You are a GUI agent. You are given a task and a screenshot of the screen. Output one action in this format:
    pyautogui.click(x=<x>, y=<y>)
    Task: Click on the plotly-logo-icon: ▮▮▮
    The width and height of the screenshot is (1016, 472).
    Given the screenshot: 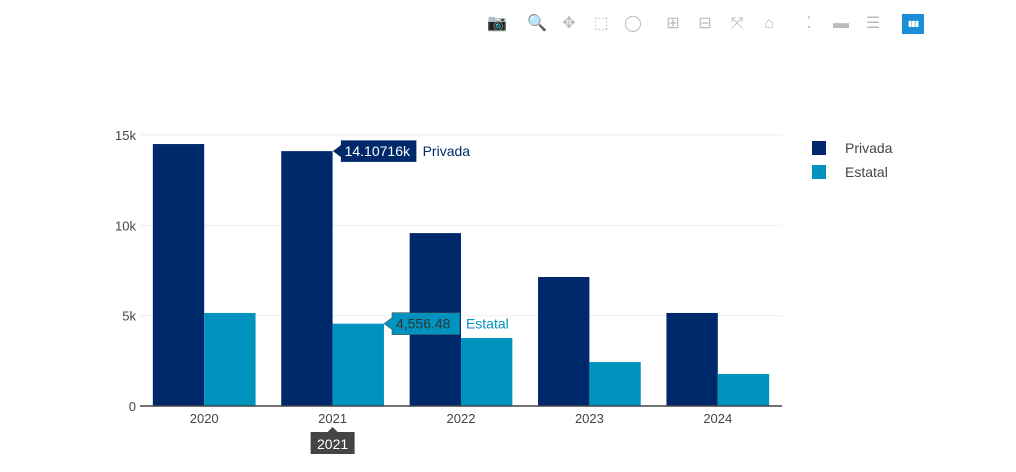 What is the action you would take?
    pyautogui.click(x=913, y=24)
    